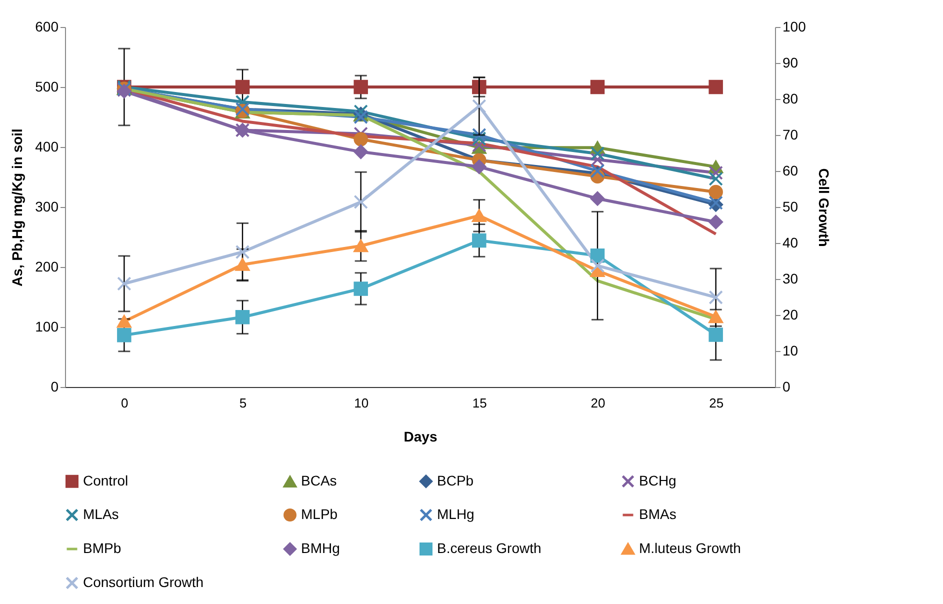 The width and height of the screenshot is (943, 604). What do you see at coordinates (824, 207) in the screenshot?
I see `y2-axis-title: Cell Growth` at bounding box center [824, 207].